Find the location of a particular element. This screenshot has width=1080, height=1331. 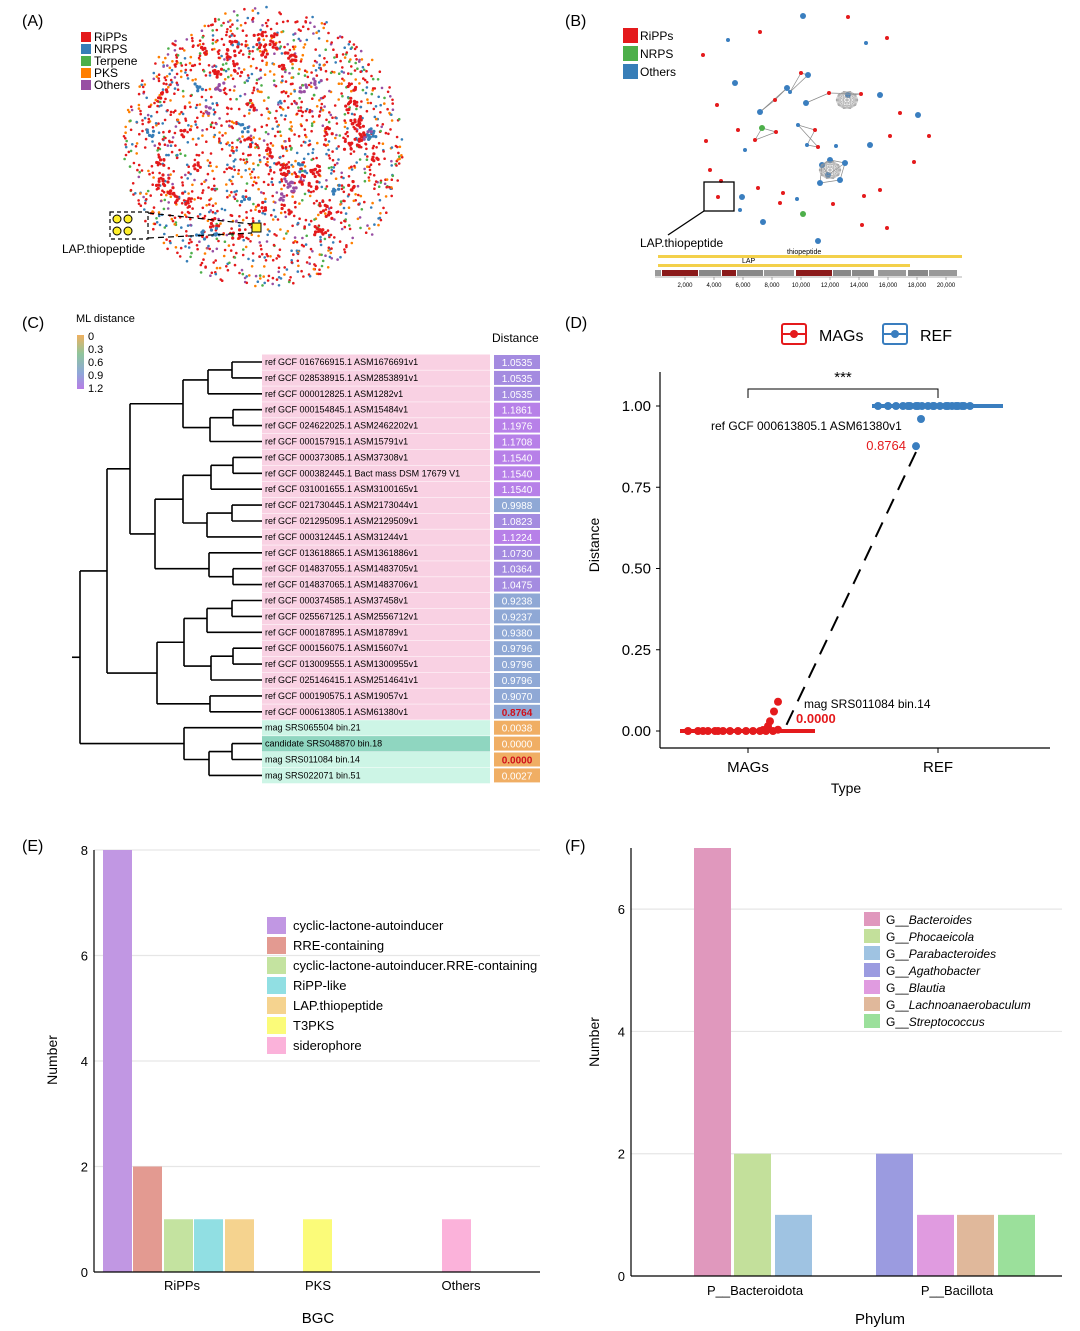

legend-genus: Parabacteroides is located at coordinates (952, 954).